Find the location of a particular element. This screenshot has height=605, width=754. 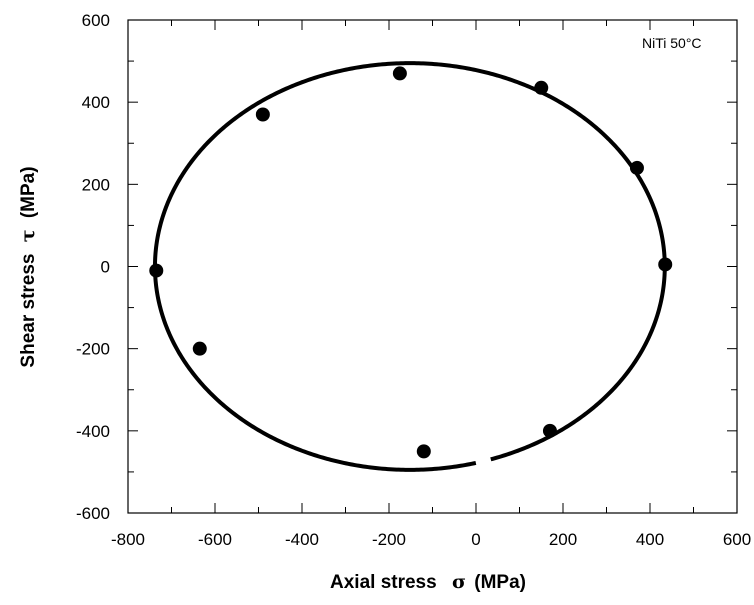

x-tick-label: 600 is located at coordinates (737, 539).